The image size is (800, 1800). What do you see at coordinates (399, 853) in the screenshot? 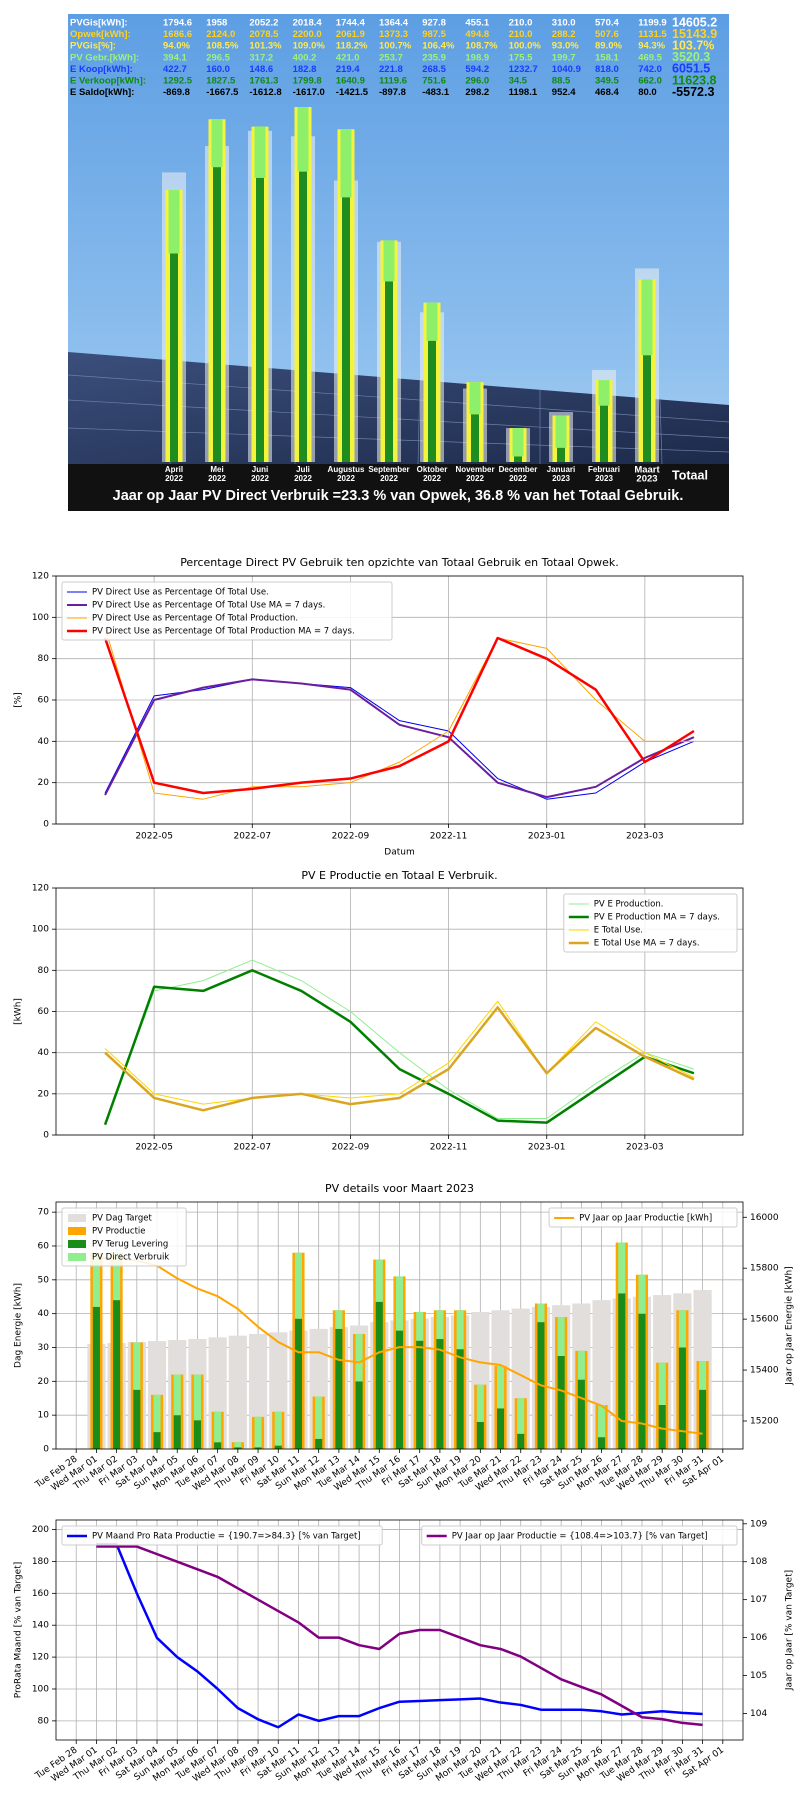
I see `x-axis-label: Datum` at bounding box center [399, 853].